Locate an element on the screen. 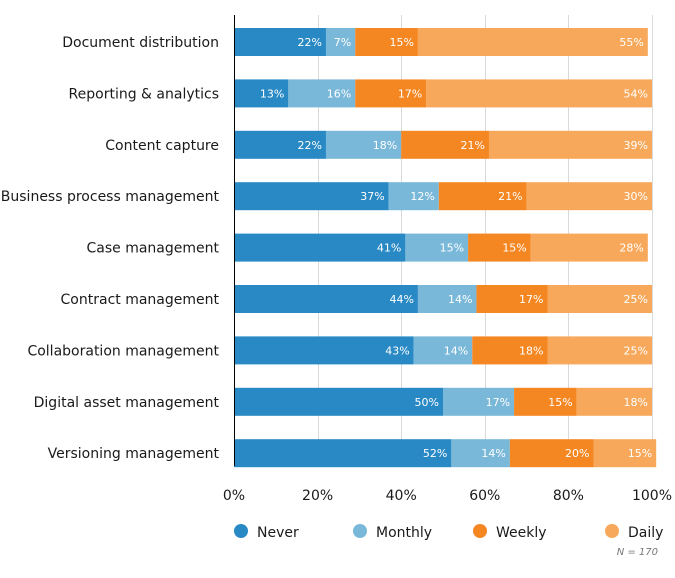 This screenshot has width=675, height=578. category-label: Content capture is located at coordinates (162, 146).